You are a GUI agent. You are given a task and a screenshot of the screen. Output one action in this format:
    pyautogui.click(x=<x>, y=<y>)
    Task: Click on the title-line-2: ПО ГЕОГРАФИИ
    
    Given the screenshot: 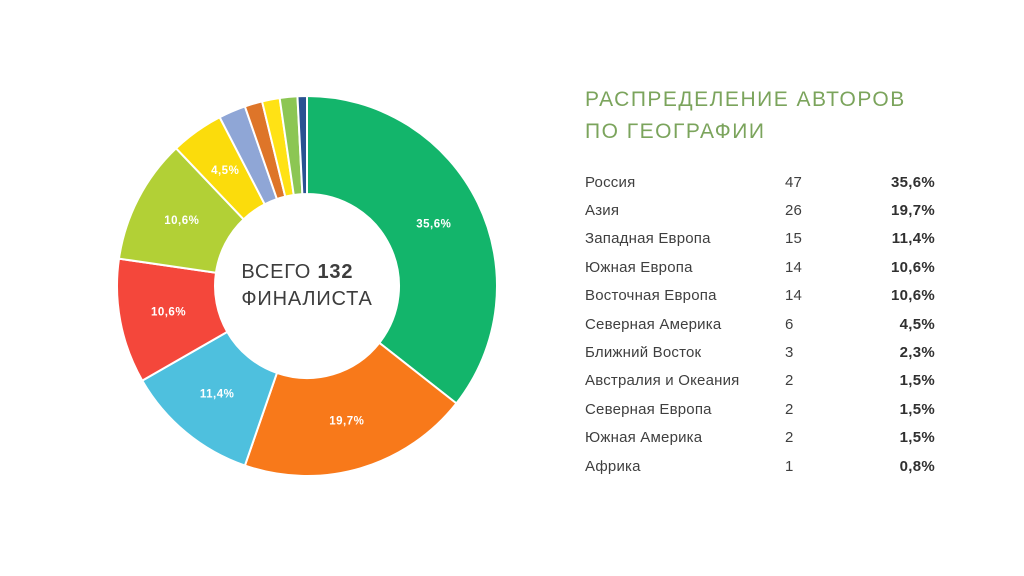 What is the action you would take?
    pyautogui.click(x=675, y=131)
    